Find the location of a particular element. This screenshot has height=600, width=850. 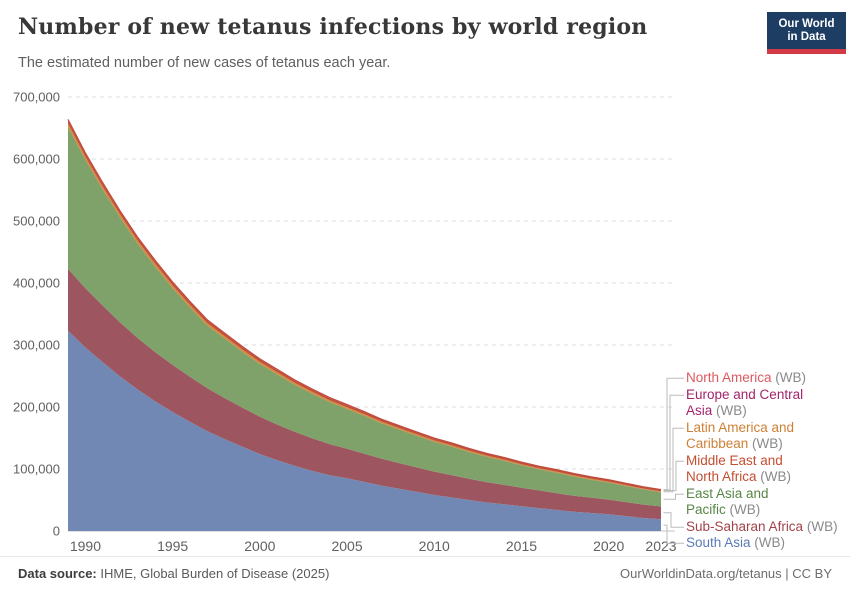

legend-connector-middle-east-and-north-africa is located at coordinates (673, 476).